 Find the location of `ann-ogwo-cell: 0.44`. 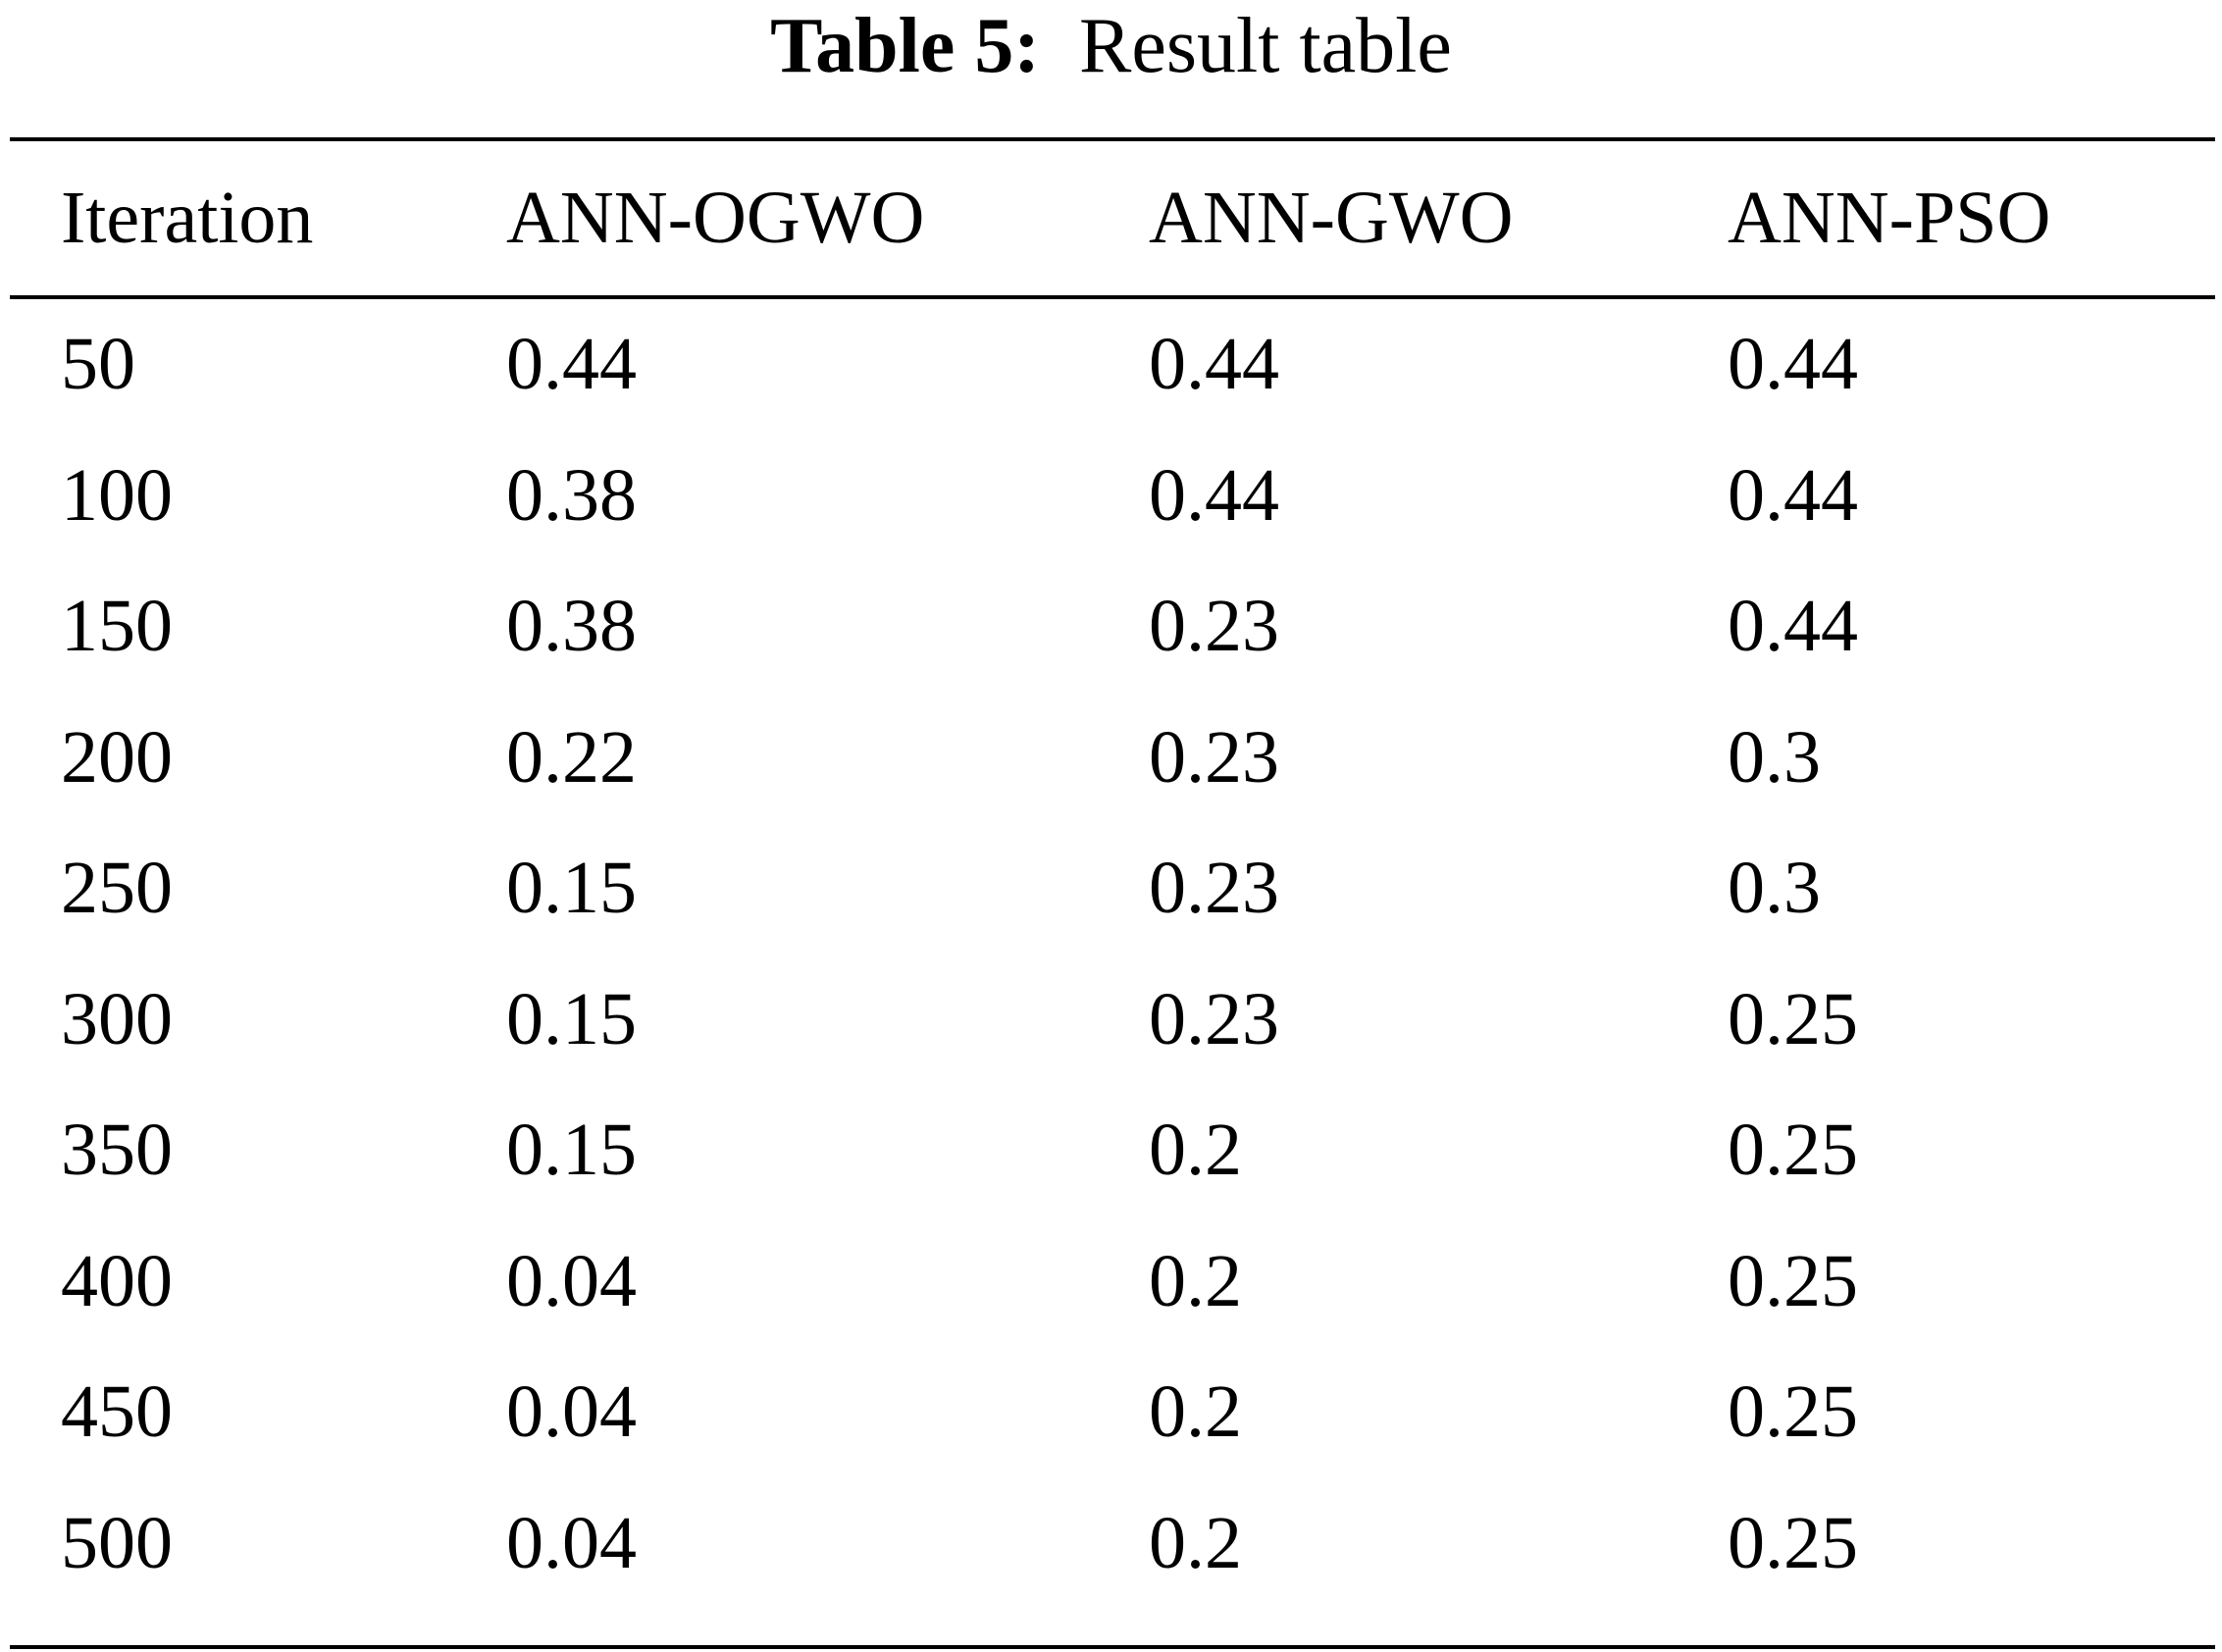

ann-ogwo-cell: 0.44 is located at coordinates (571, 365).